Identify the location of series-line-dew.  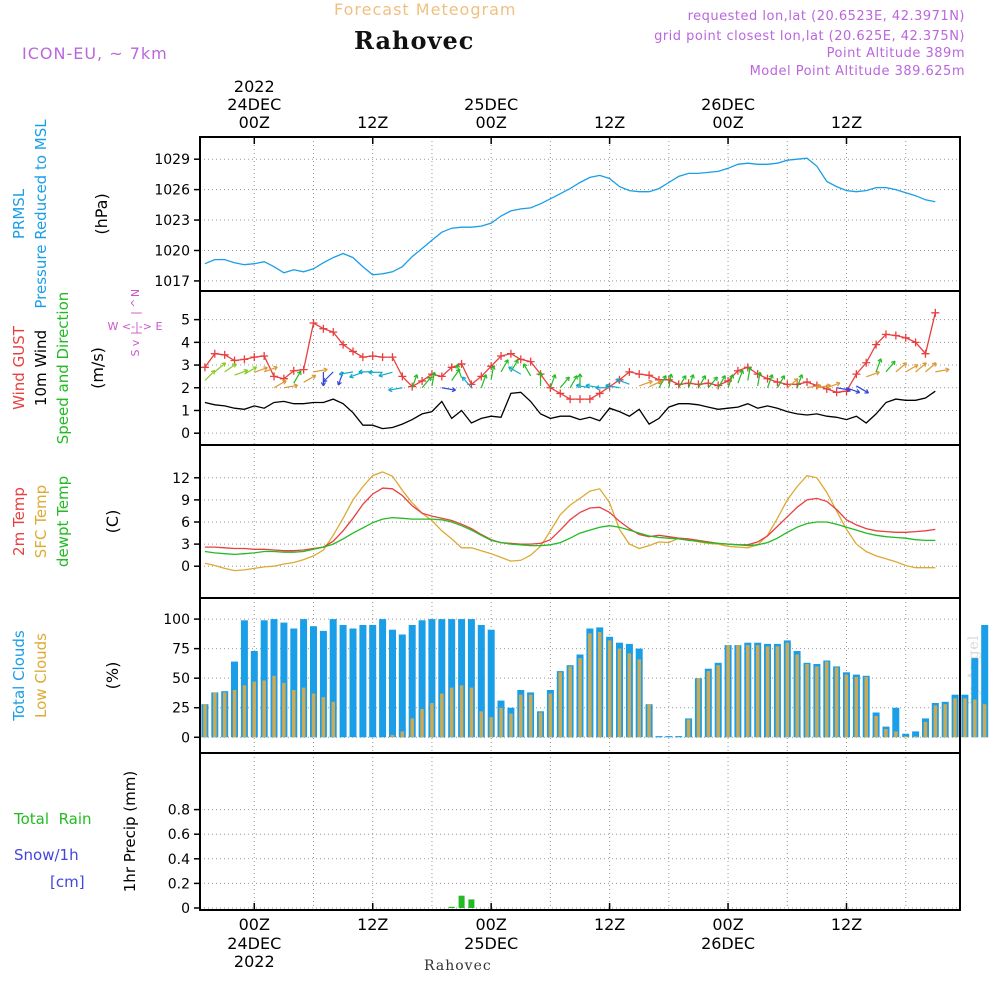
(570, 536).